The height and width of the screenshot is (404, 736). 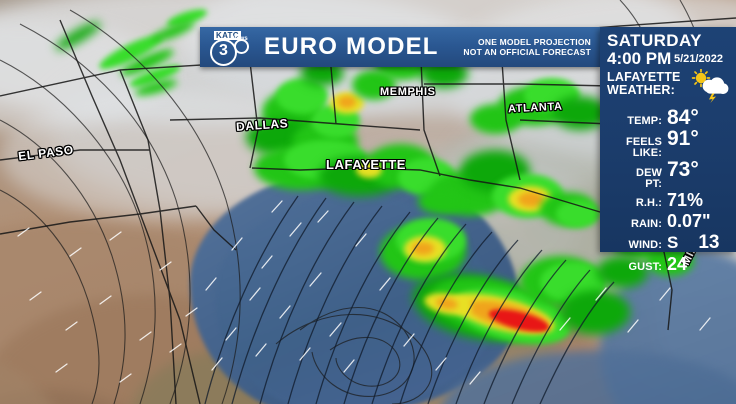 What do you see at coordinates (683, 138) in the screenshot?
I see `condition-value: 91°` at bounding box center [683, 138].